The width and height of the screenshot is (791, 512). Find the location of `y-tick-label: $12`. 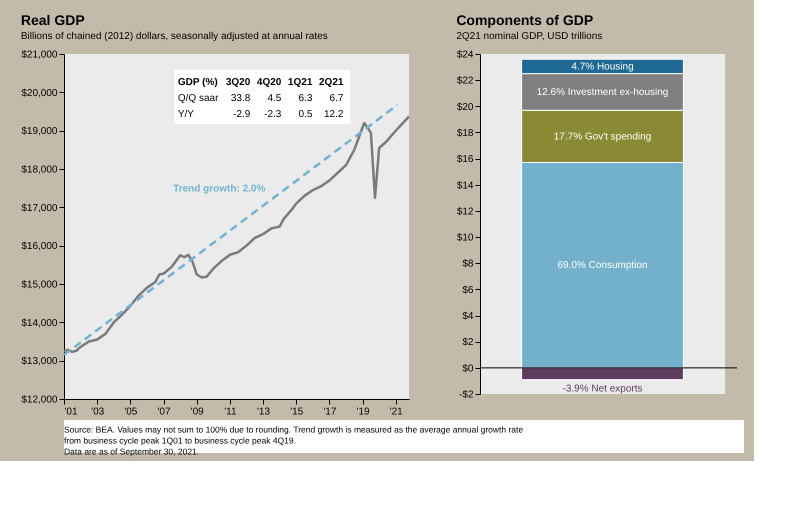

y-tick-label: $12 is located at coordinates (465, 212).